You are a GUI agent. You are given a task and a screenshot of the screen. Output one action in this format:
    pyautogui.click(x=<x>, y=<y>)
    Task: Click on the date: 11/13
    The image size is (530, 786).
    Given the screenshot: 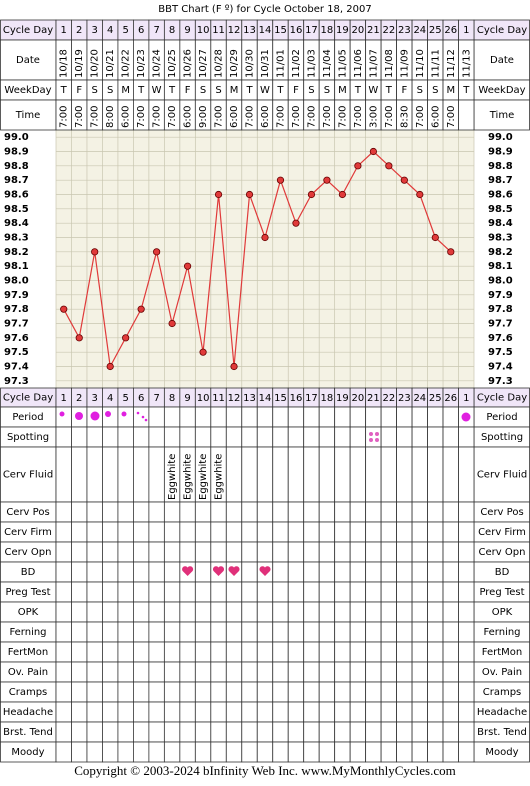 What is the action you would take?
    pyautogui.click(x=466, y=63)
    